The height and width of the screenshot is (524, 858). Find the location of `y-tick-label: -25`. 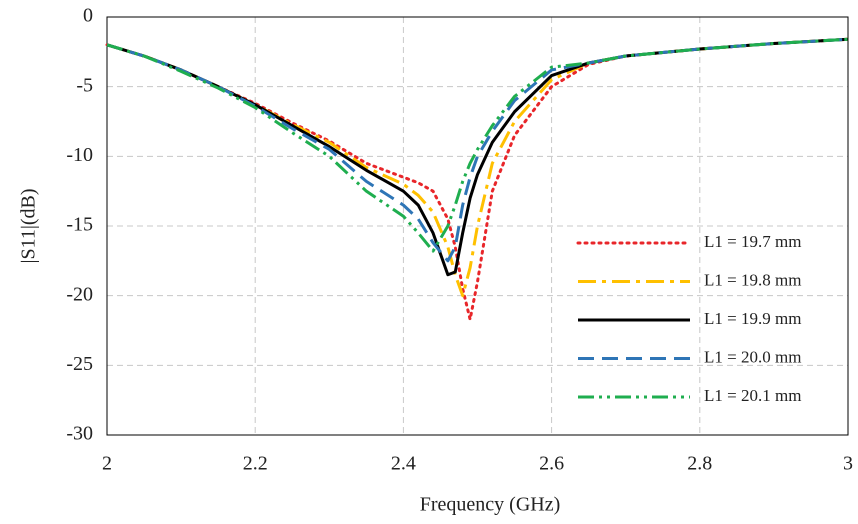

y-tick-label: -25 is located at coordinates (79, 364).